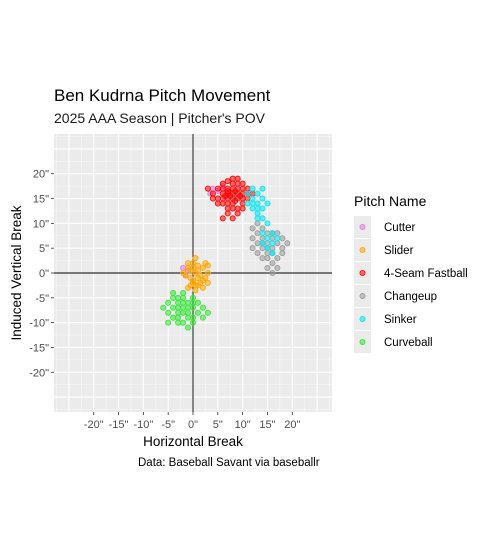 This screenshot has height=556, width=490. I want to click on legend-key-curveball, so click(362, 341).